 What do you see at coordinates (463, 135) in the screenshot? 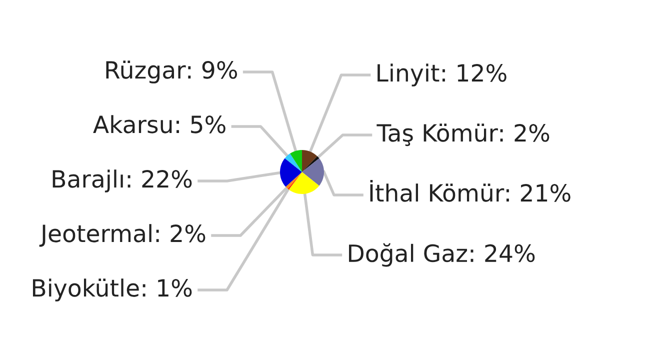
I see `slice-label: Taş Kömür: 2%` at bounding box center [463, 135].